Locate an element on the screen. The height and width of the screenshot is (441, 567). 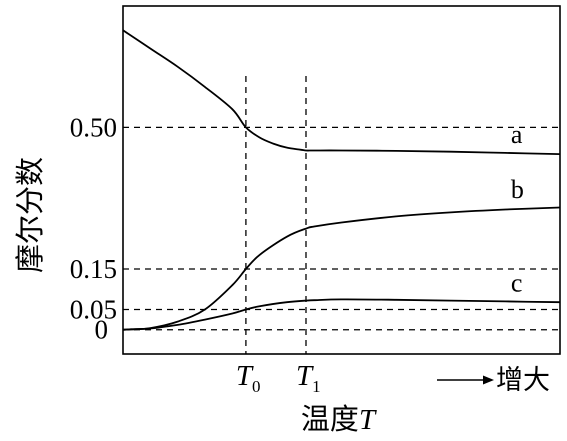
series-label-a: a is located at coordinates (517, 134).